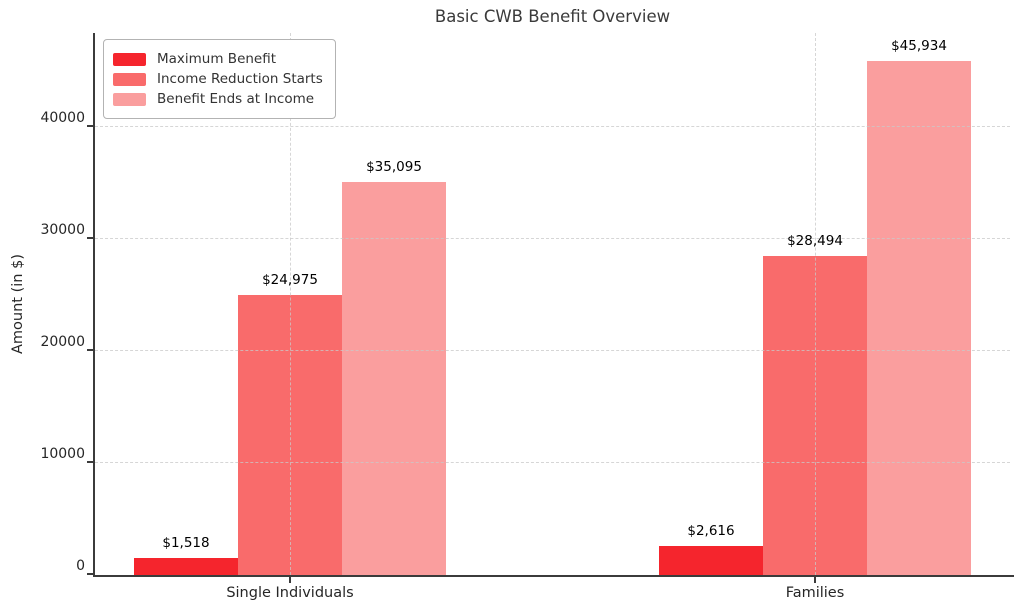 Image resolution: width=1024 pixels, height=610 pixels. I want to click on y-axis-label: Amount (in $), so click(18, 304).